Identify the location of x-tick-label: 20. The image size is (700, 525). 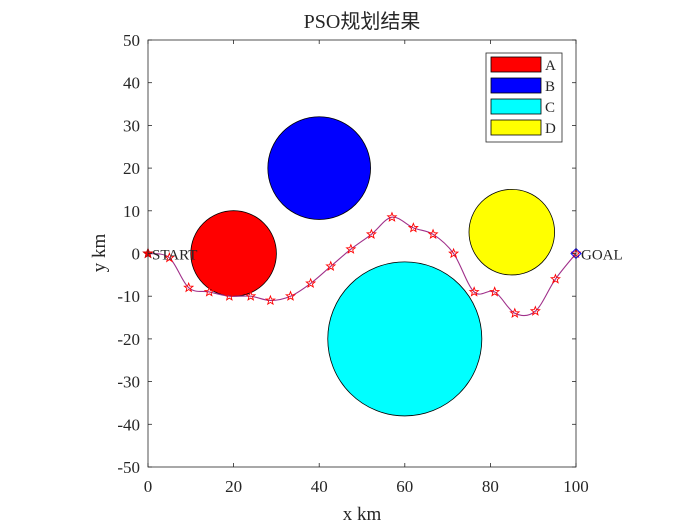
(233, 486).